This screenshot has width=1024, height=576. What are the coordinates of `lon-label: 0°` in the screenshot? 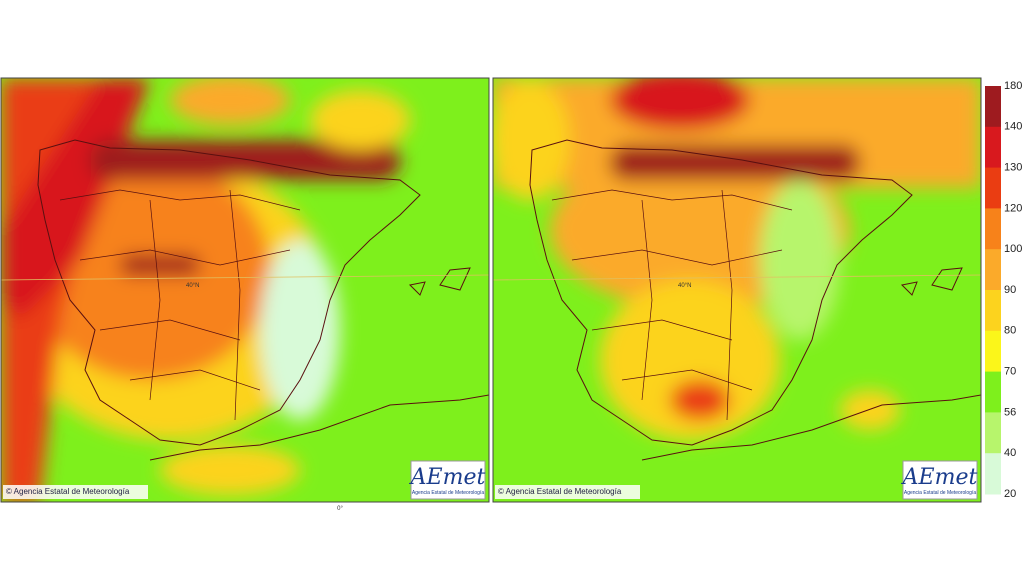 It's located at (340, 509).